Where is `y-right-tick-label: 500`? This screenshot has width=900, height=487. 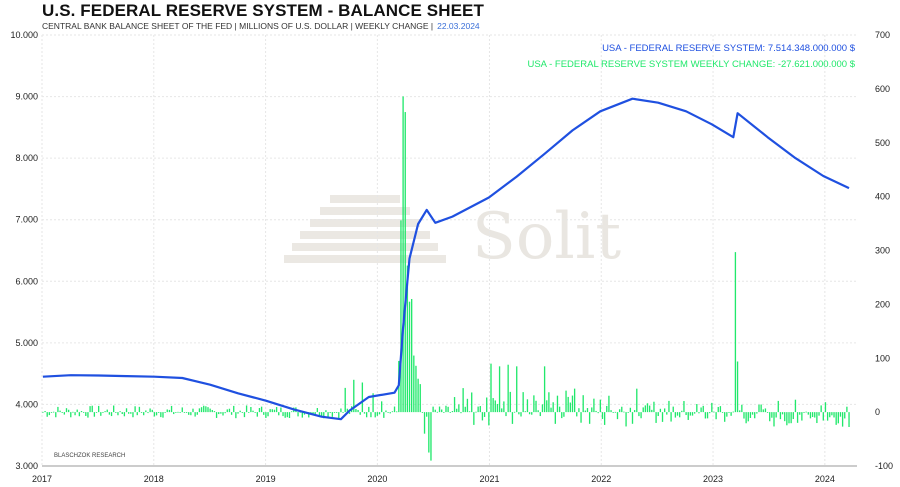
y-right-tick-label: 500 is located at coordinates (882, 143).